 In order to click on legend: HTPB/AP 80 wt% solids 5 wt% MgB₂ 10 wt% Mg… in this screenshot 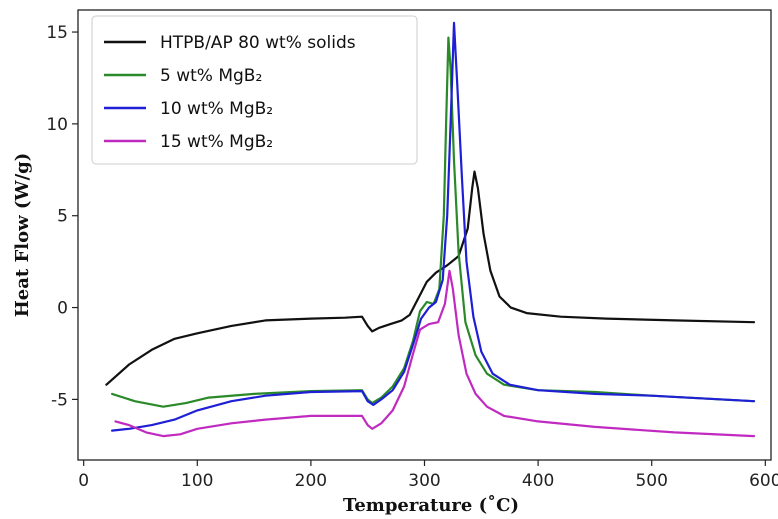, I will do `click(254, 90)`.